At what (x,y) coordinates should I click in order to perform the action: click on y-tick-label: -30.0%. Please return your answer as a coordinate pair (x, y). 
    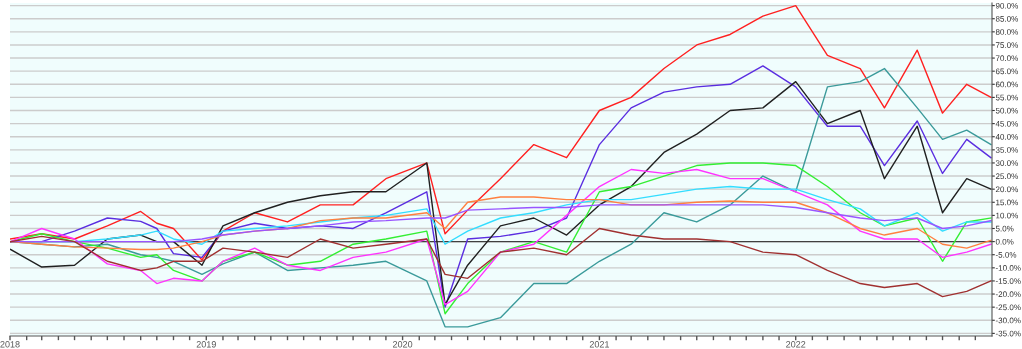
    Looking at the image, I should click on (1008, 320).